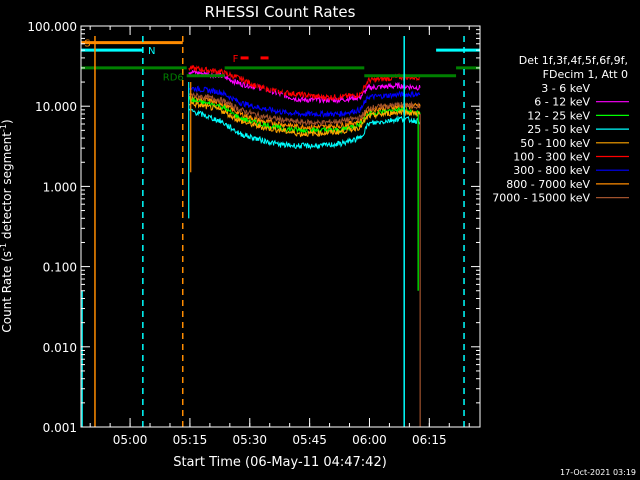 This screenshot has height=480, width=640. I want to click on series-line-100-300-kev, so click(304, 83).